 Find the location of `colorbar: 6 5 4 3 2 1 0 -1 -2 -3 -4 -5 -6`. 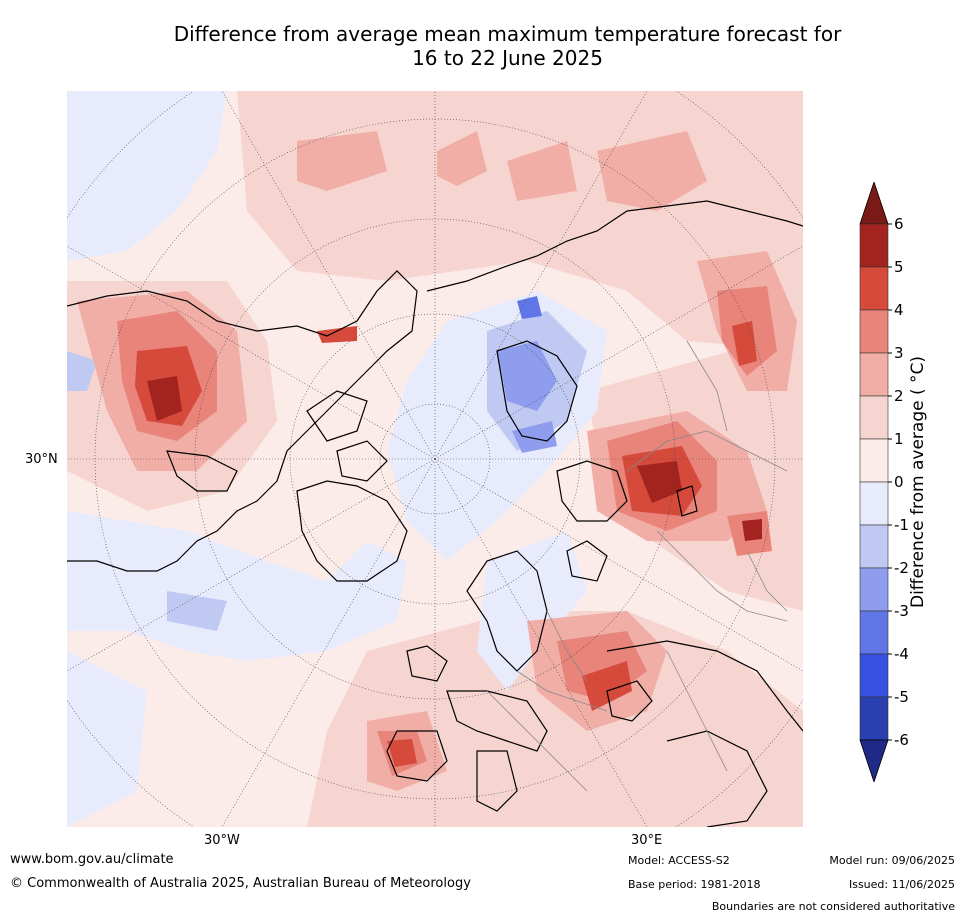

colorbar: 6 5 4 3 2 1 0 -1 -2 -3 -4 -5 -6 is located at coordinates (884, 482).